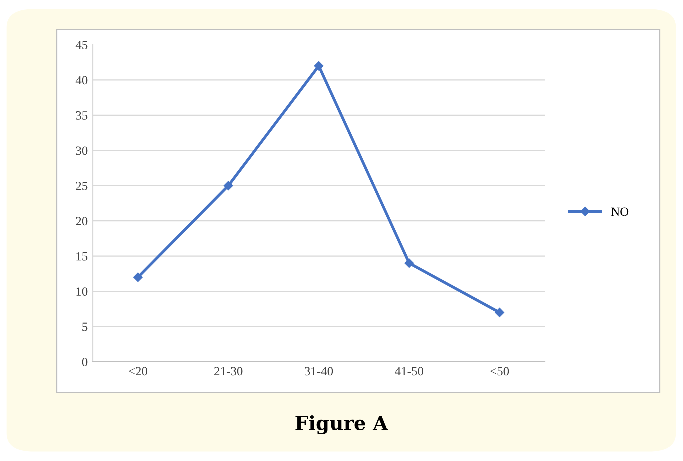 This screenshot has height=461, width=683. I want to click on y-tick-label: 10, so click(82, 292).